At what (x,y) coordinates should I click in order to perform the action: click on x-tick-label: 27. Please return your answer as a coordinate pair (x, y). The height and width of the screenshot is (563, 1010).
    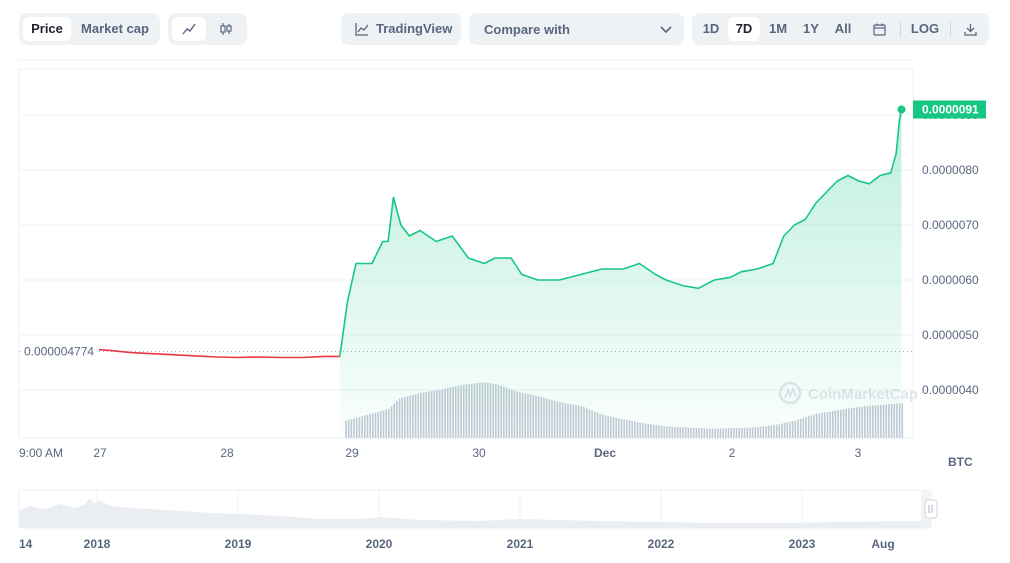
    Looking at the image, I should click on (100, 453).